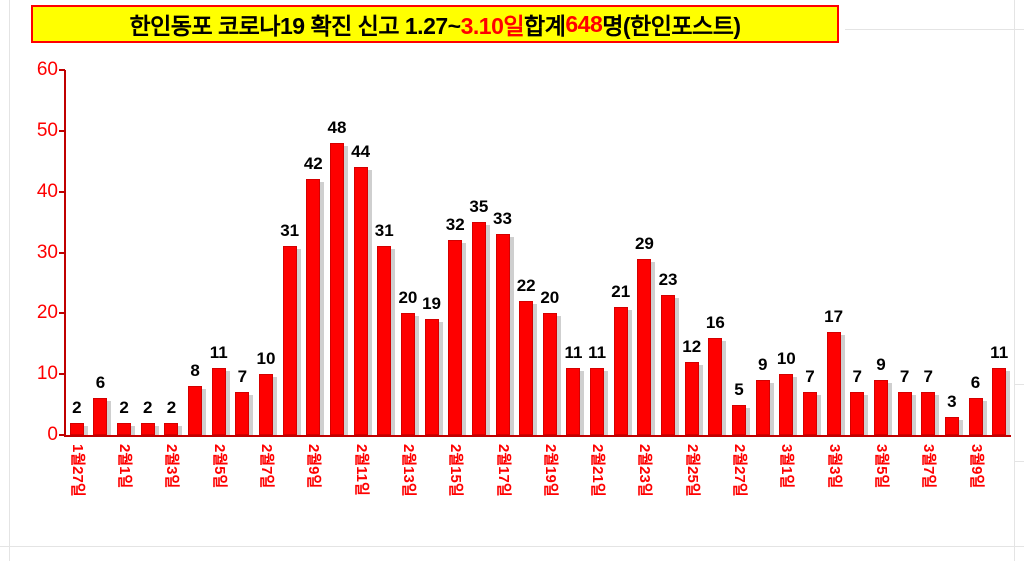  Describe the element at coordinates (52, 434) in the screenshot. I see `y-tick-label: 0` at that location.